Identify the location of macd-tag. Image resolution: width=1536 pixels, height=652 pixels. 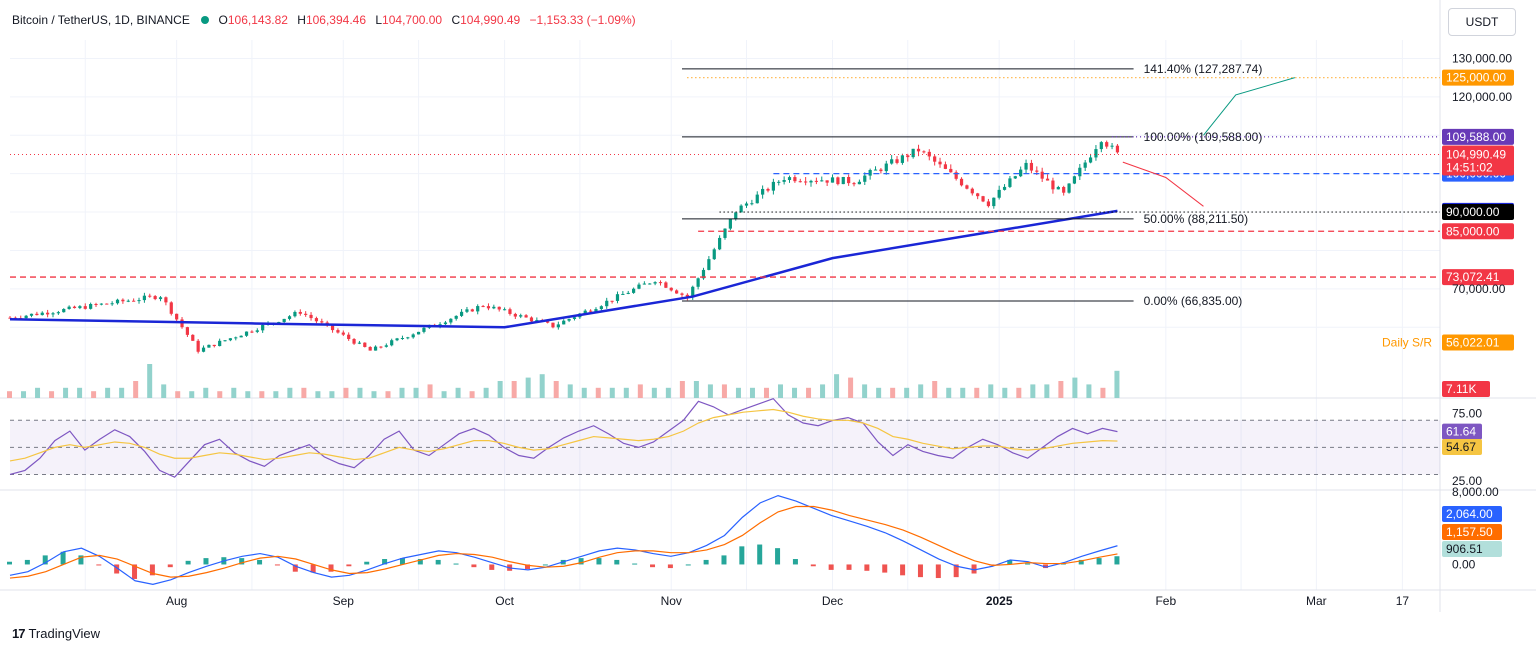
(1472, 549).